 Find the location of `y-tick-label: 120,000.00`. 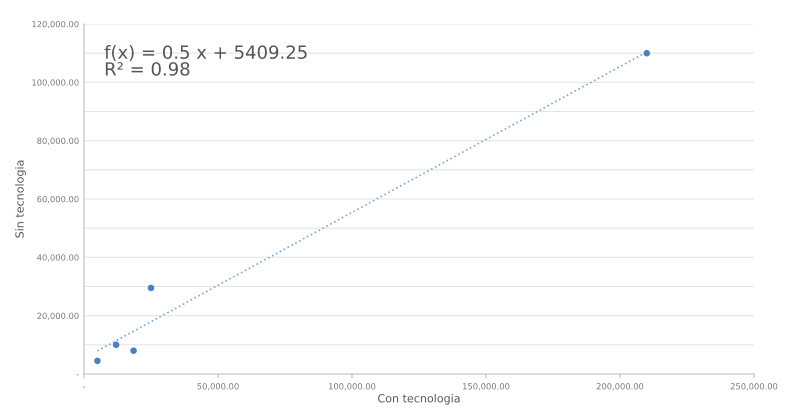

y-tick-label: 120,000.00 is located at coordinates (55, 24).